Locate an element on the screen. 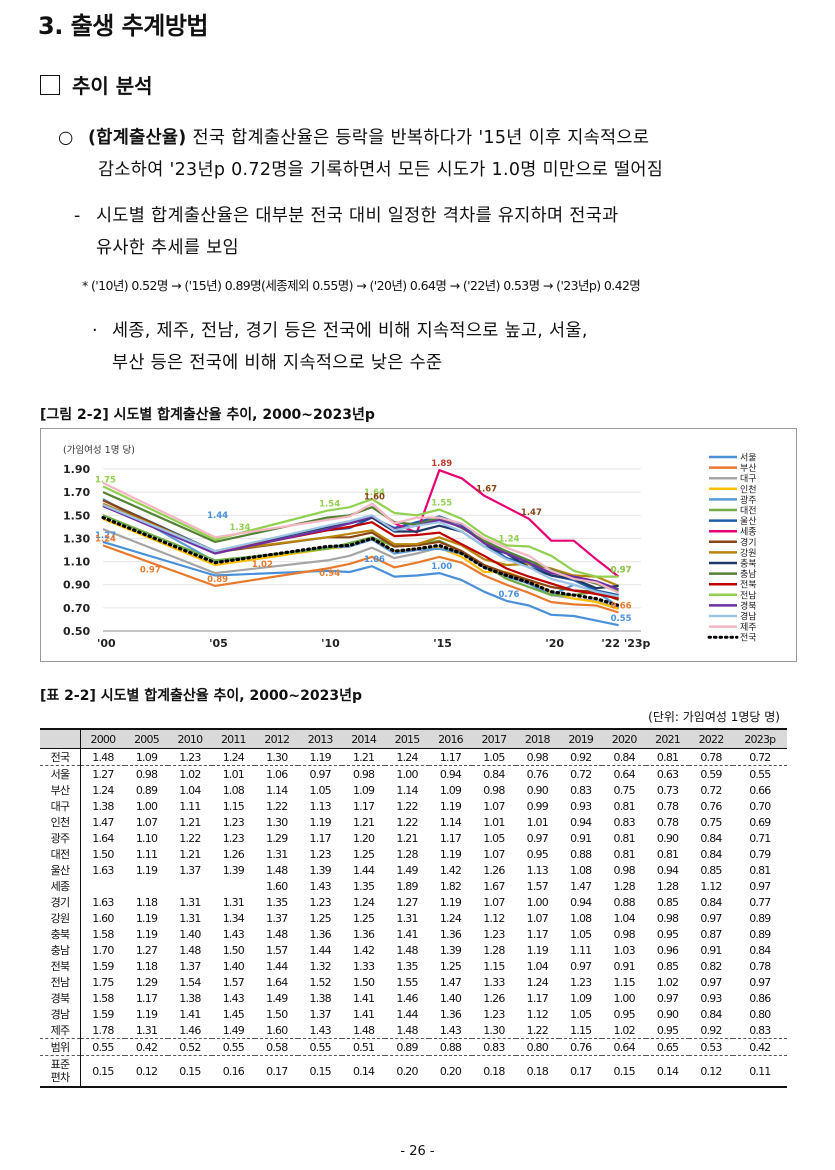  table-cell: 0.72 is located at coordinates (581, 774).